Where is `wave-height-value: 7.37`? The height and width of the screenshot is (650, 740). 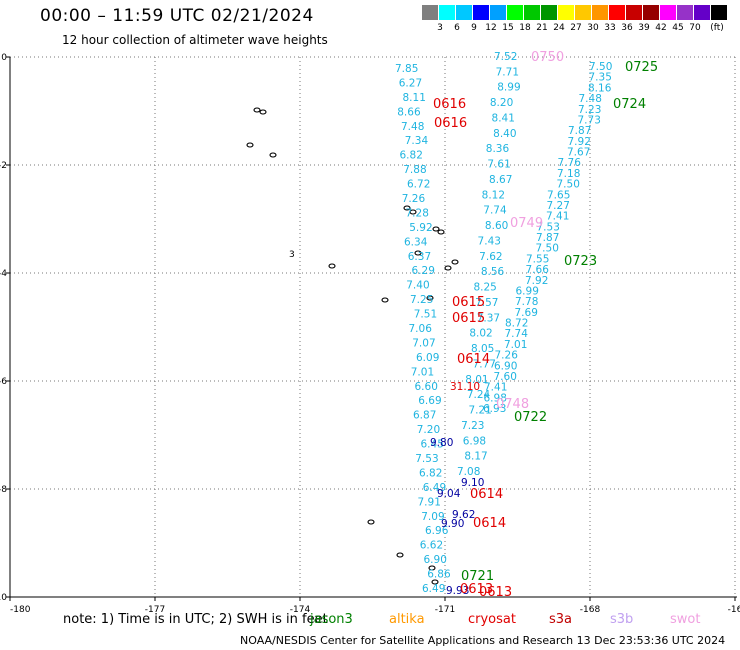
wave-height-value: 7.37 is located at coordinates (488, 318).